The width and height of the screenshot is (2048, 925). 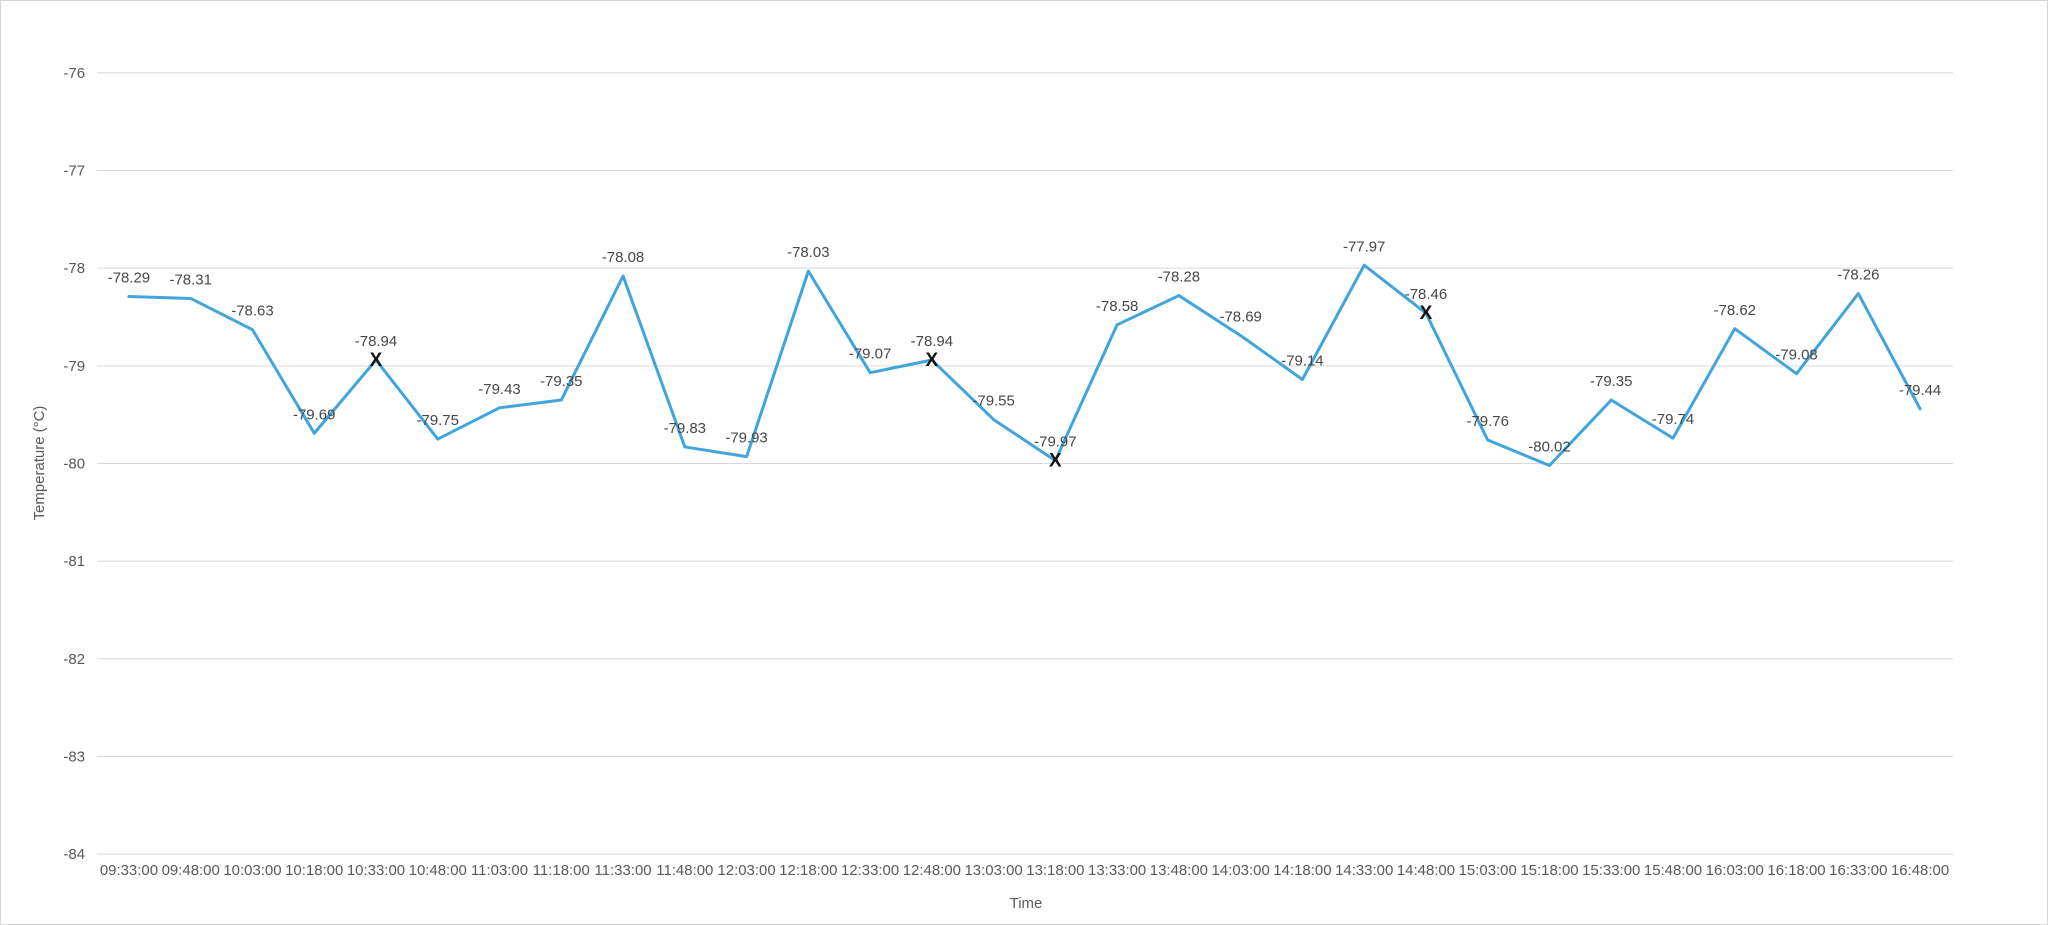 What do you see at coordinates (1117, 870) in the screenshot?
I see `x-tick-label: 13:33:00` at bounding box center [1117, 870].